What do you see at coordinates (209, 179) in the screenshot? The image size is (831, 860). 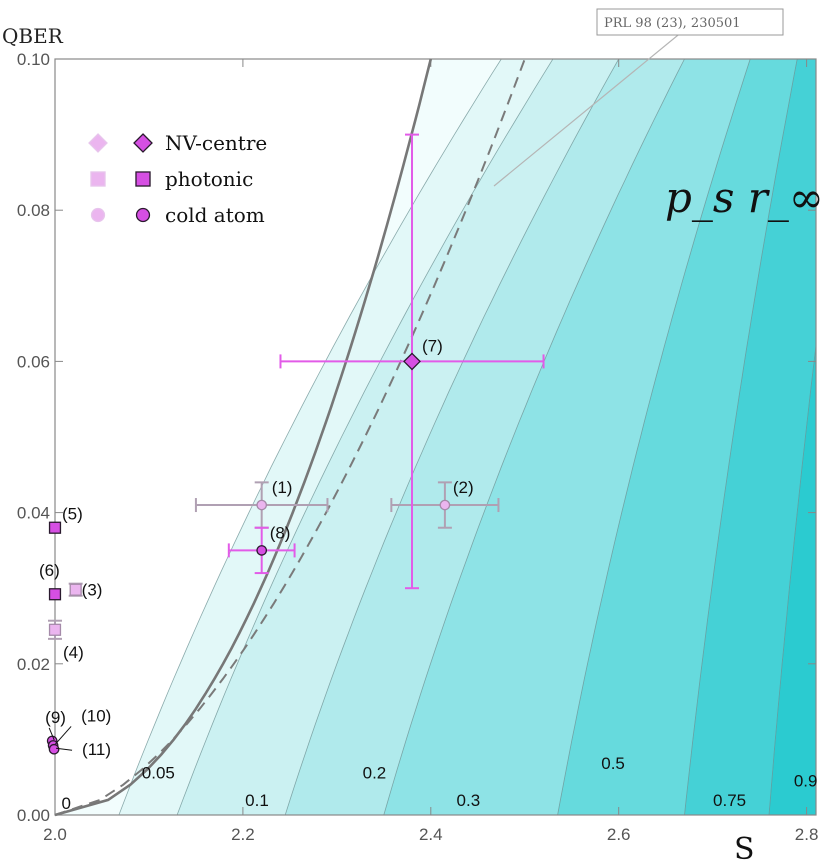 I see `legend-label: photonic` at bounding box center [209, 179].